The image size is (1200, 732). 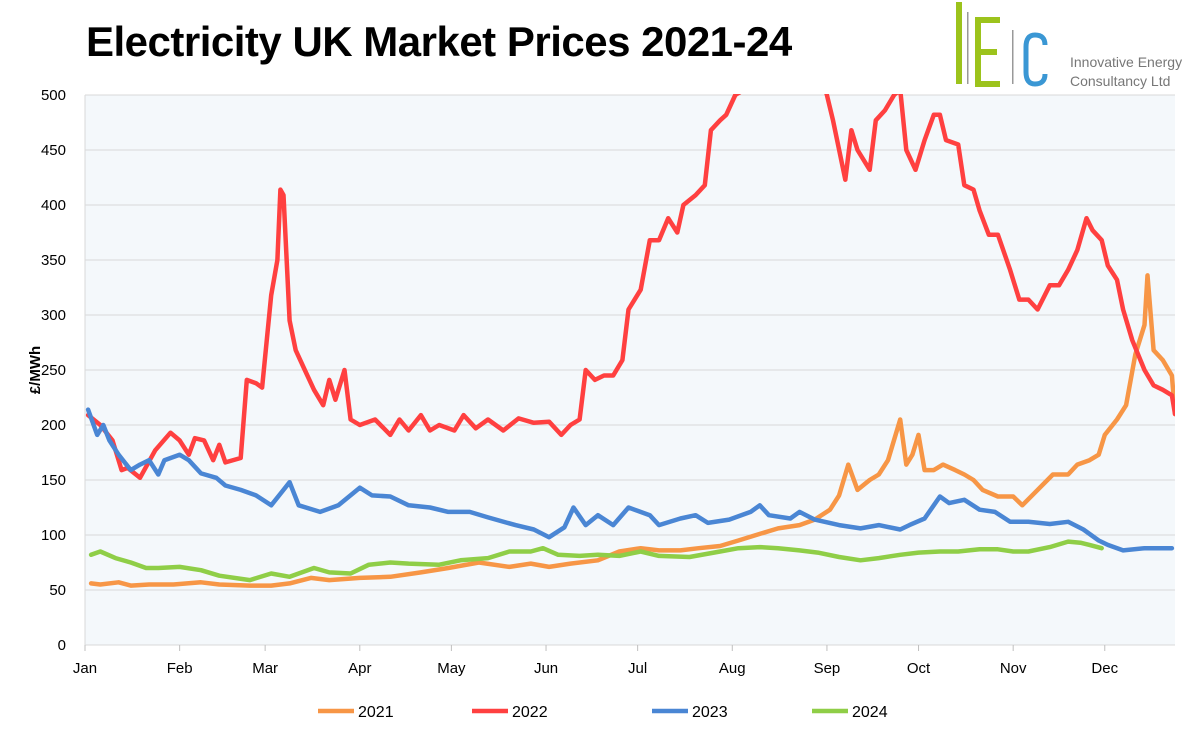 I want to click on y-tick-label: 500, so click(x=53, y=95).